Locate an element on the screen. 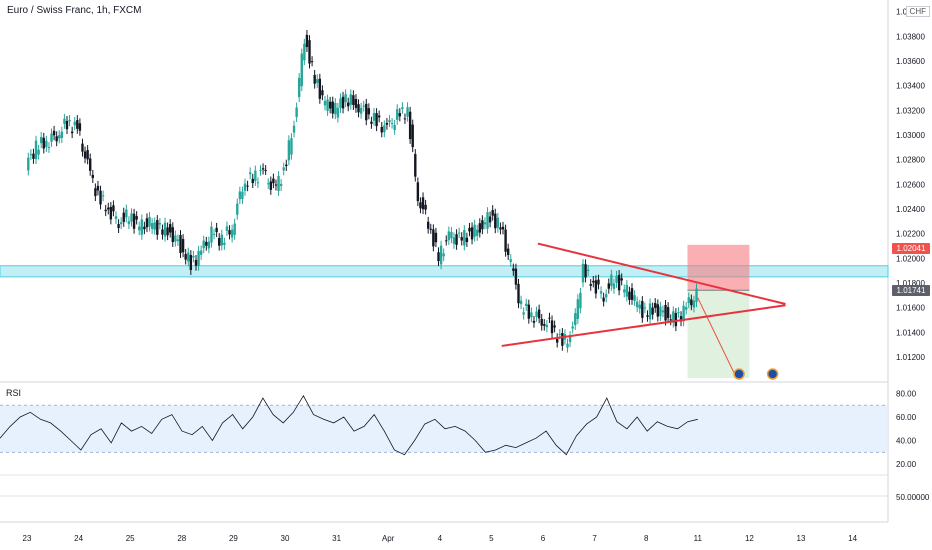  currency-tag: CHF is located at coordinates (917, 11).